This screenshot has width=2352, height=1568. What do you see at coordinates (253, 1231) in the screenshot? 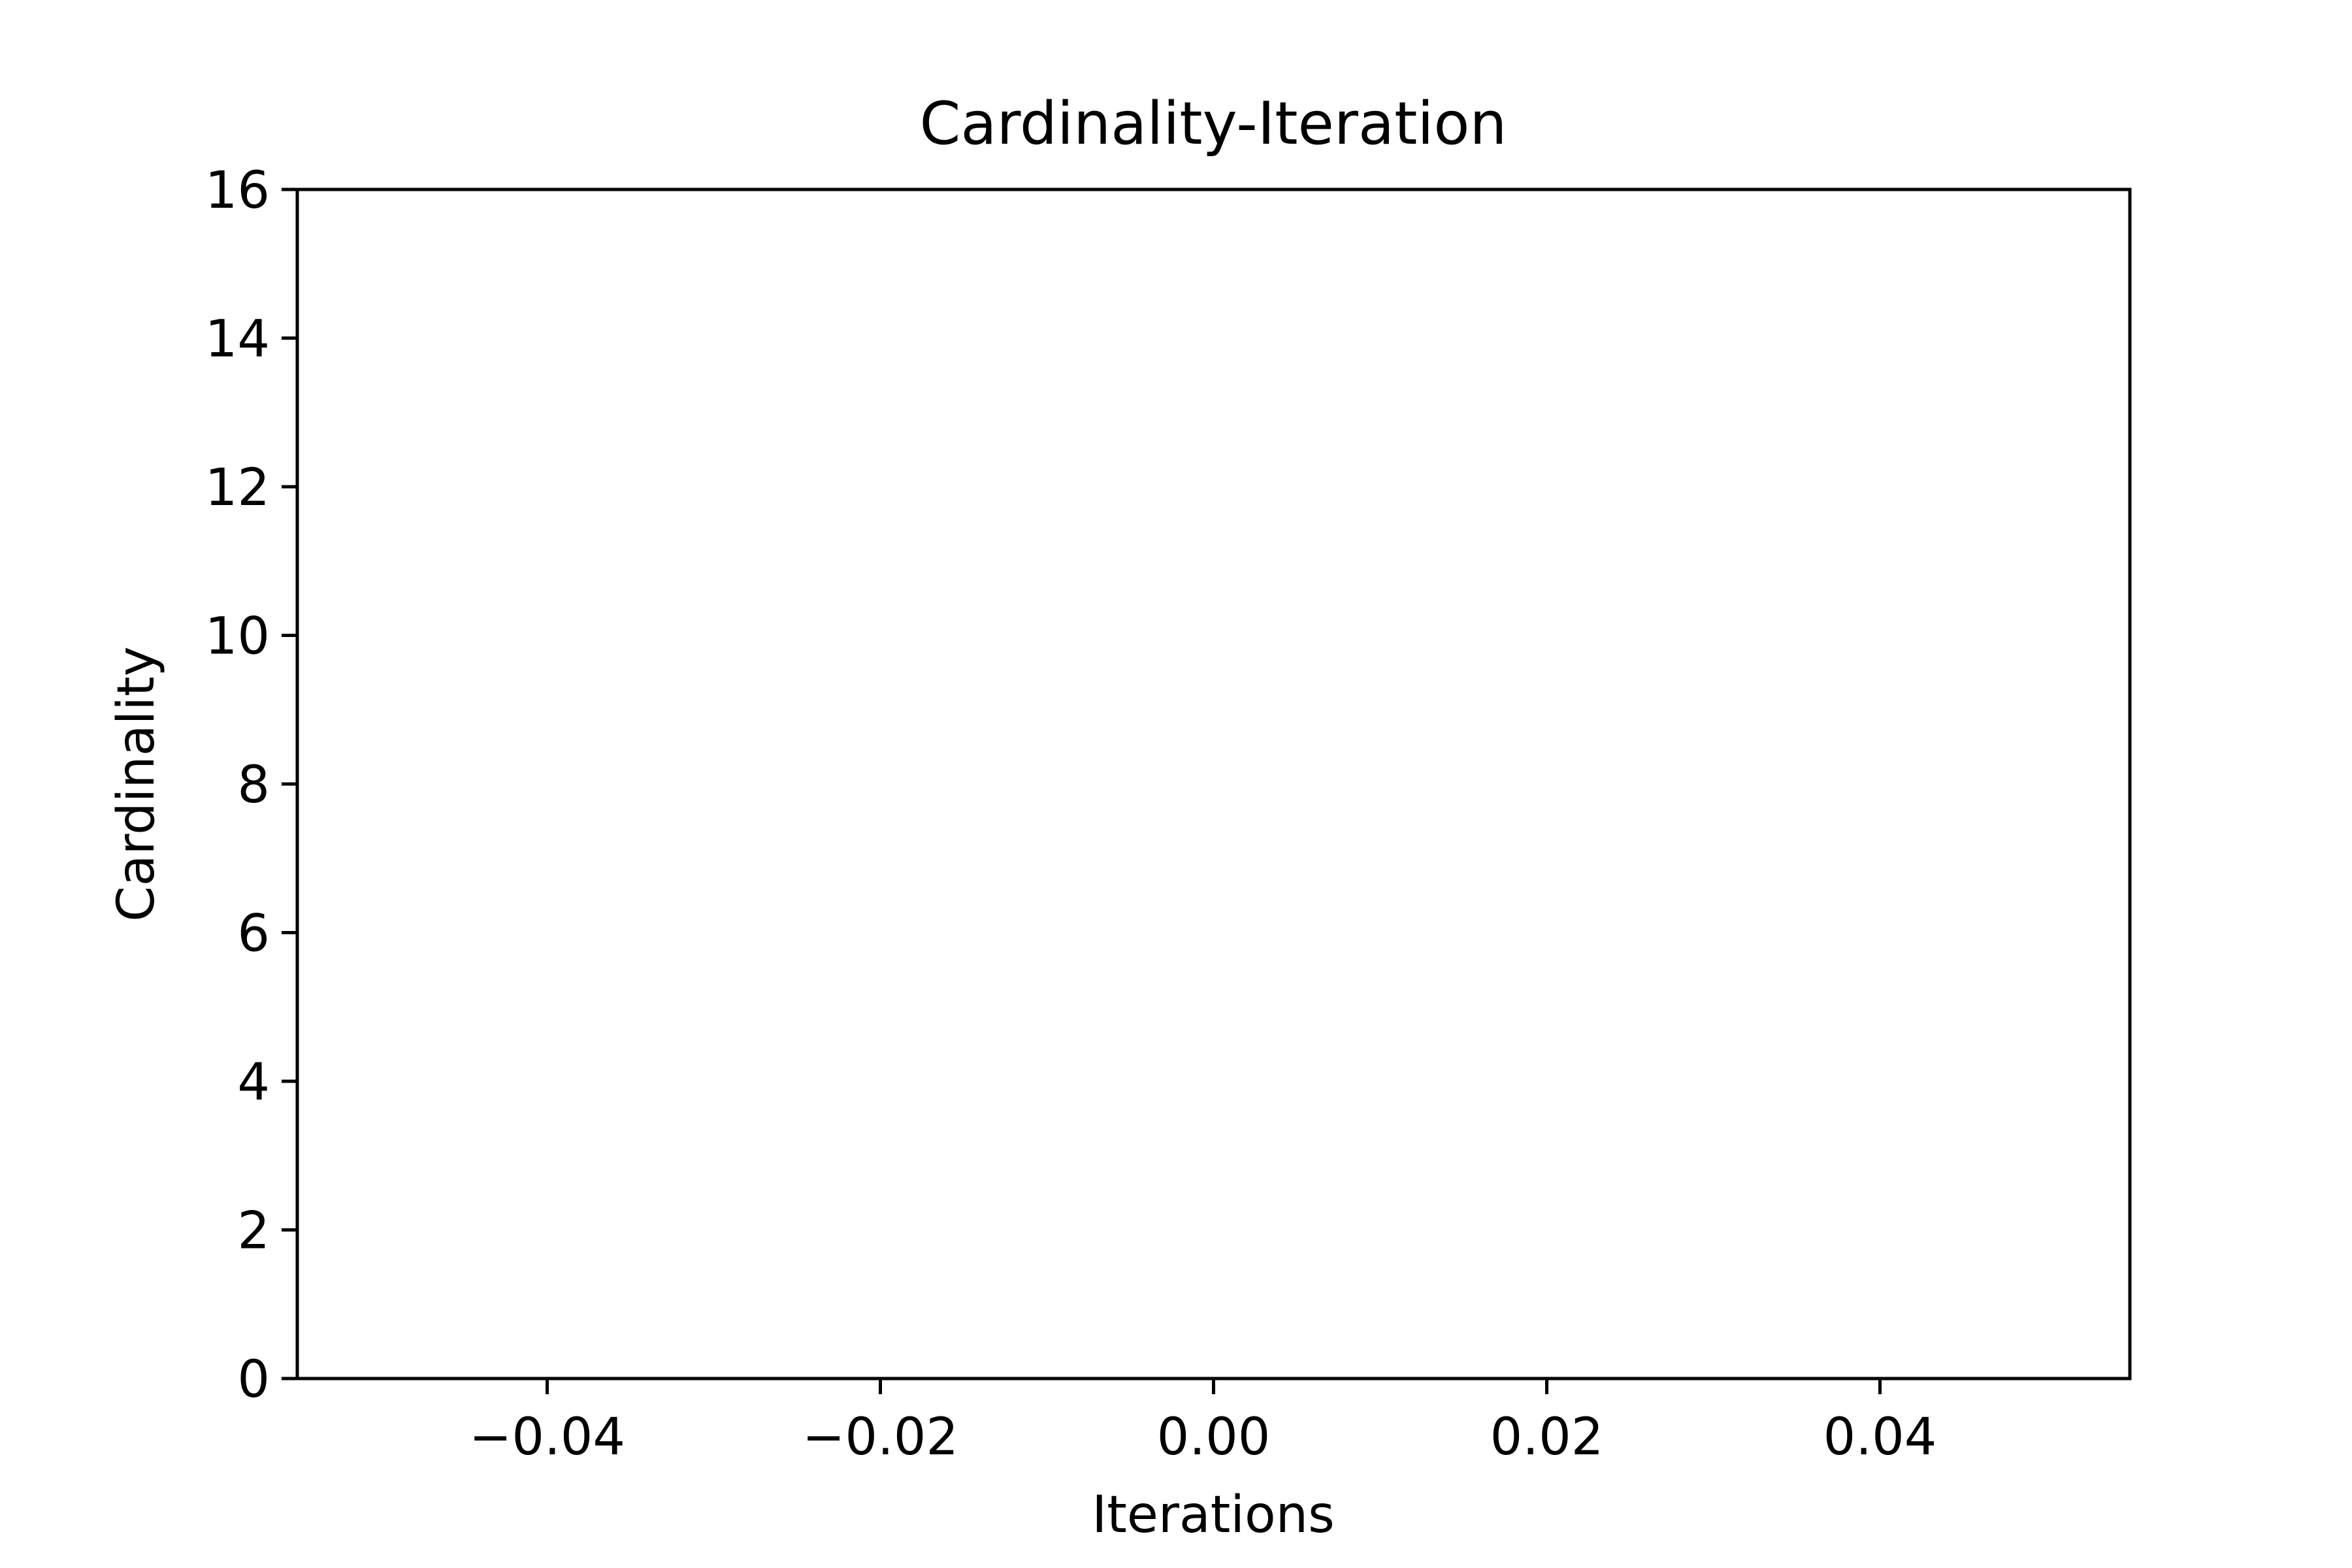
I see `y-tick-label: 2` at bounding box center [253, 1231].